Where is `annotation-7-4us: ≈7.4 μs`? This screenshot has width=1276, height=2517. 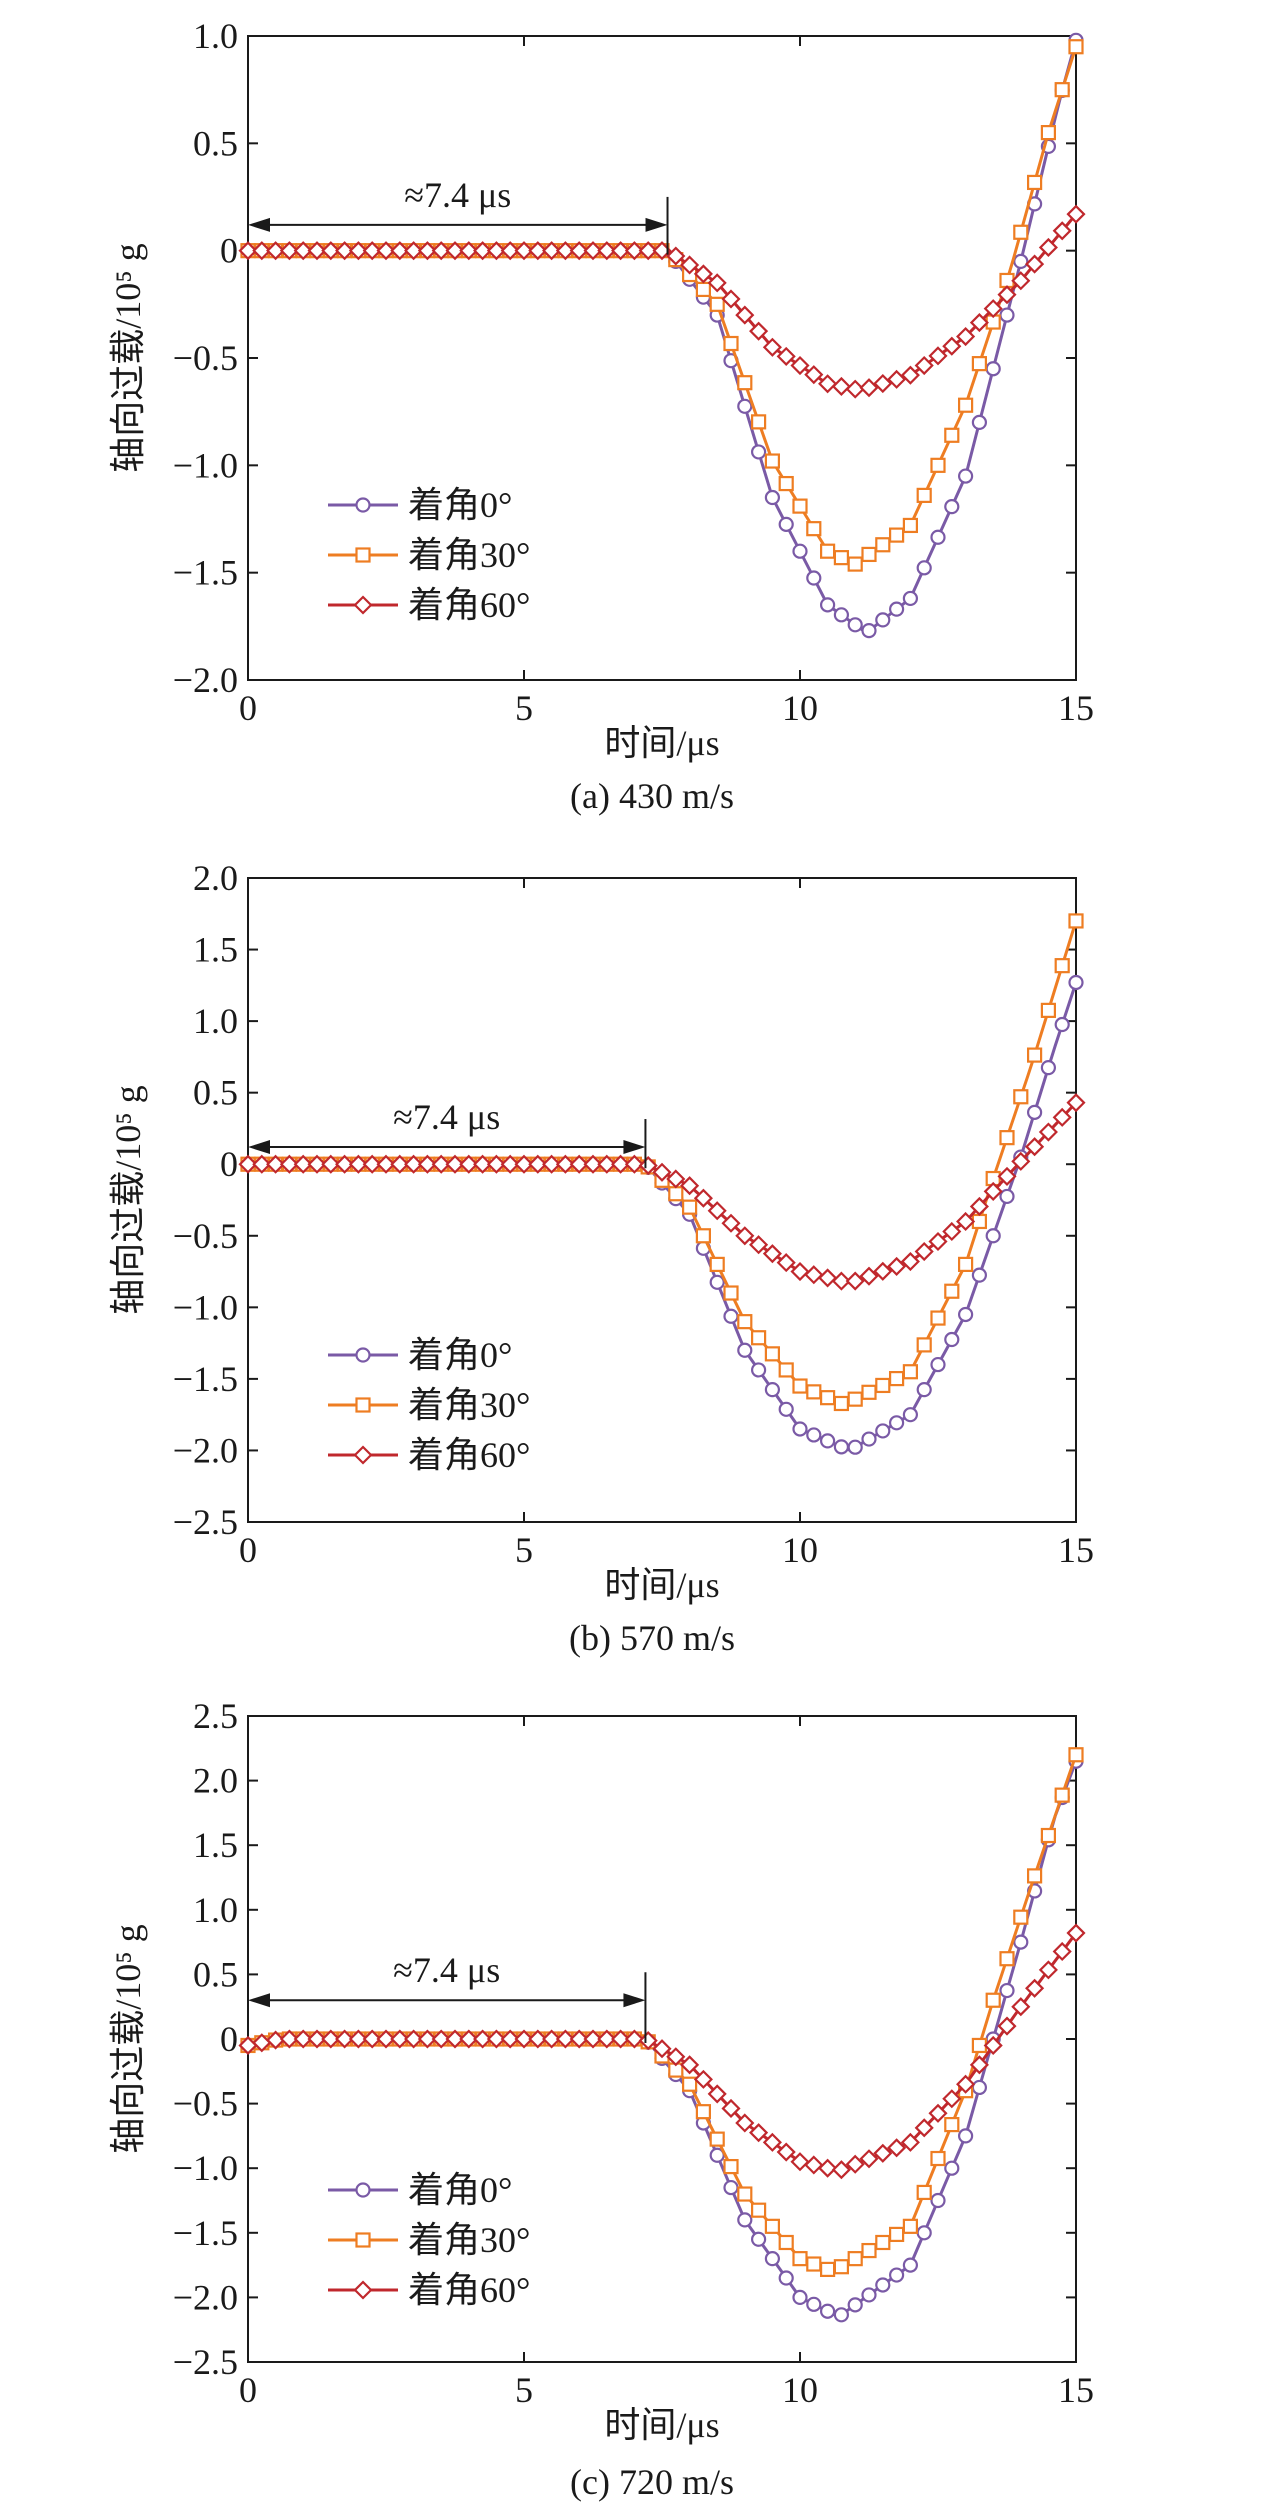
annotation-7-4us: ≈7.4 μs is located at coordinates (458, 215).